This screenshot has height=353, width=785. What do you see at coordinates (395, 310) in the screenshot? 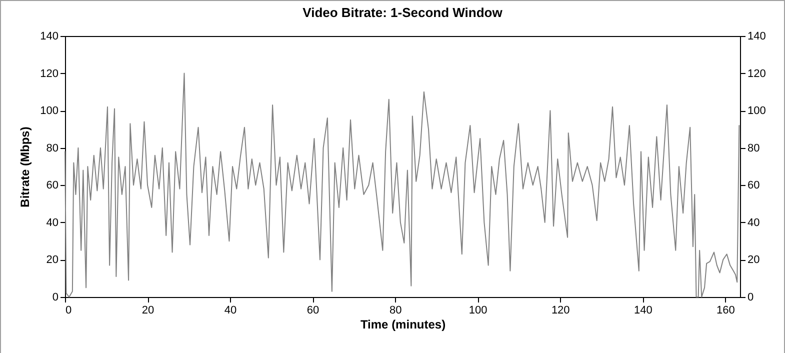
I see `x-tick-label: 80` at bounding box center [395, 310].